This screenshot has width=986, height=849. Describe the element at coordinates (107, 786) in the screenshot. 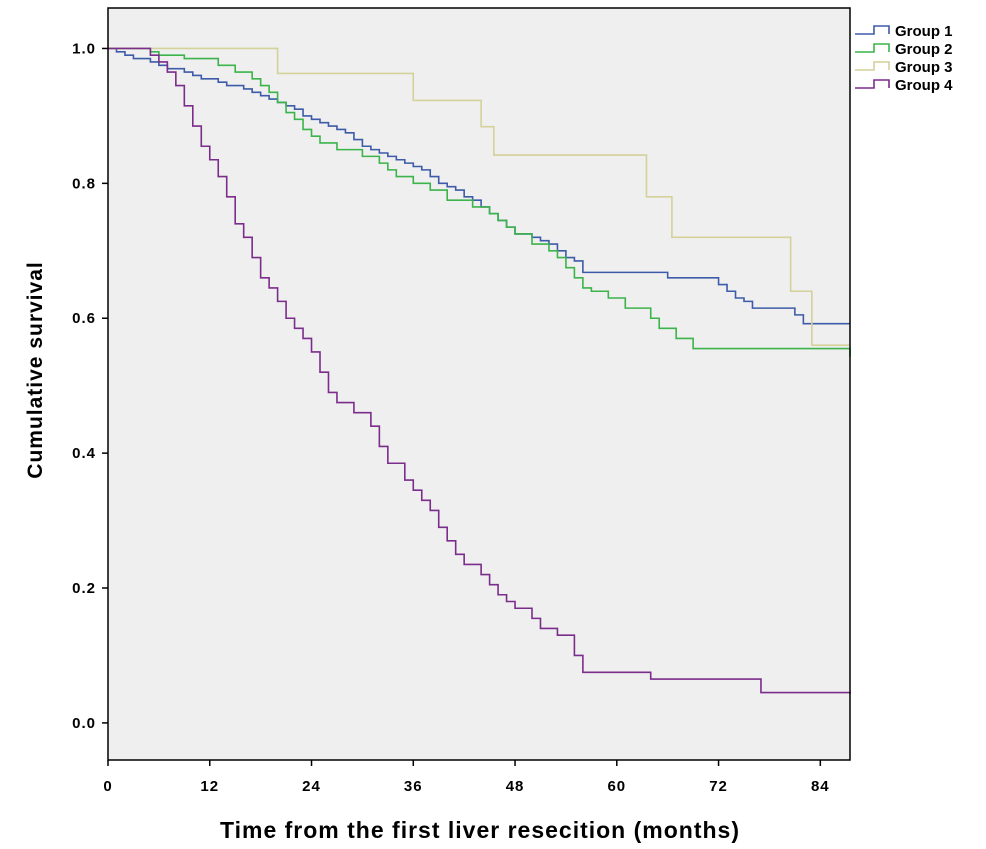

I see `x-tick-label: 0` at that location.